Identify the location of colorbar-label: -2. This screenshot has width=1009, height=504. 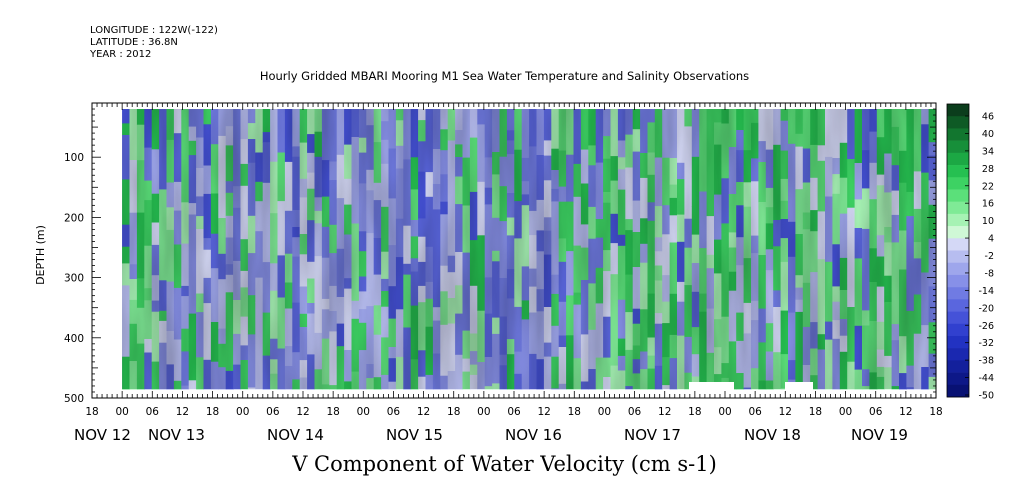
(989, 256).